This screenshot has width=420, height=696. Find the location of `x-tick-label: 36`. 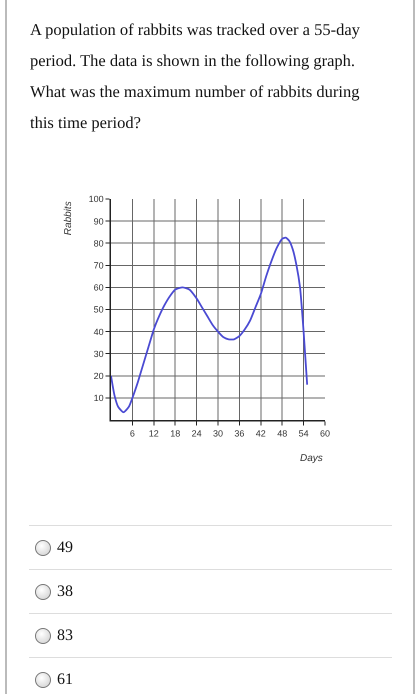

x-tick-label: 36 is located at coordinates (239, 433).